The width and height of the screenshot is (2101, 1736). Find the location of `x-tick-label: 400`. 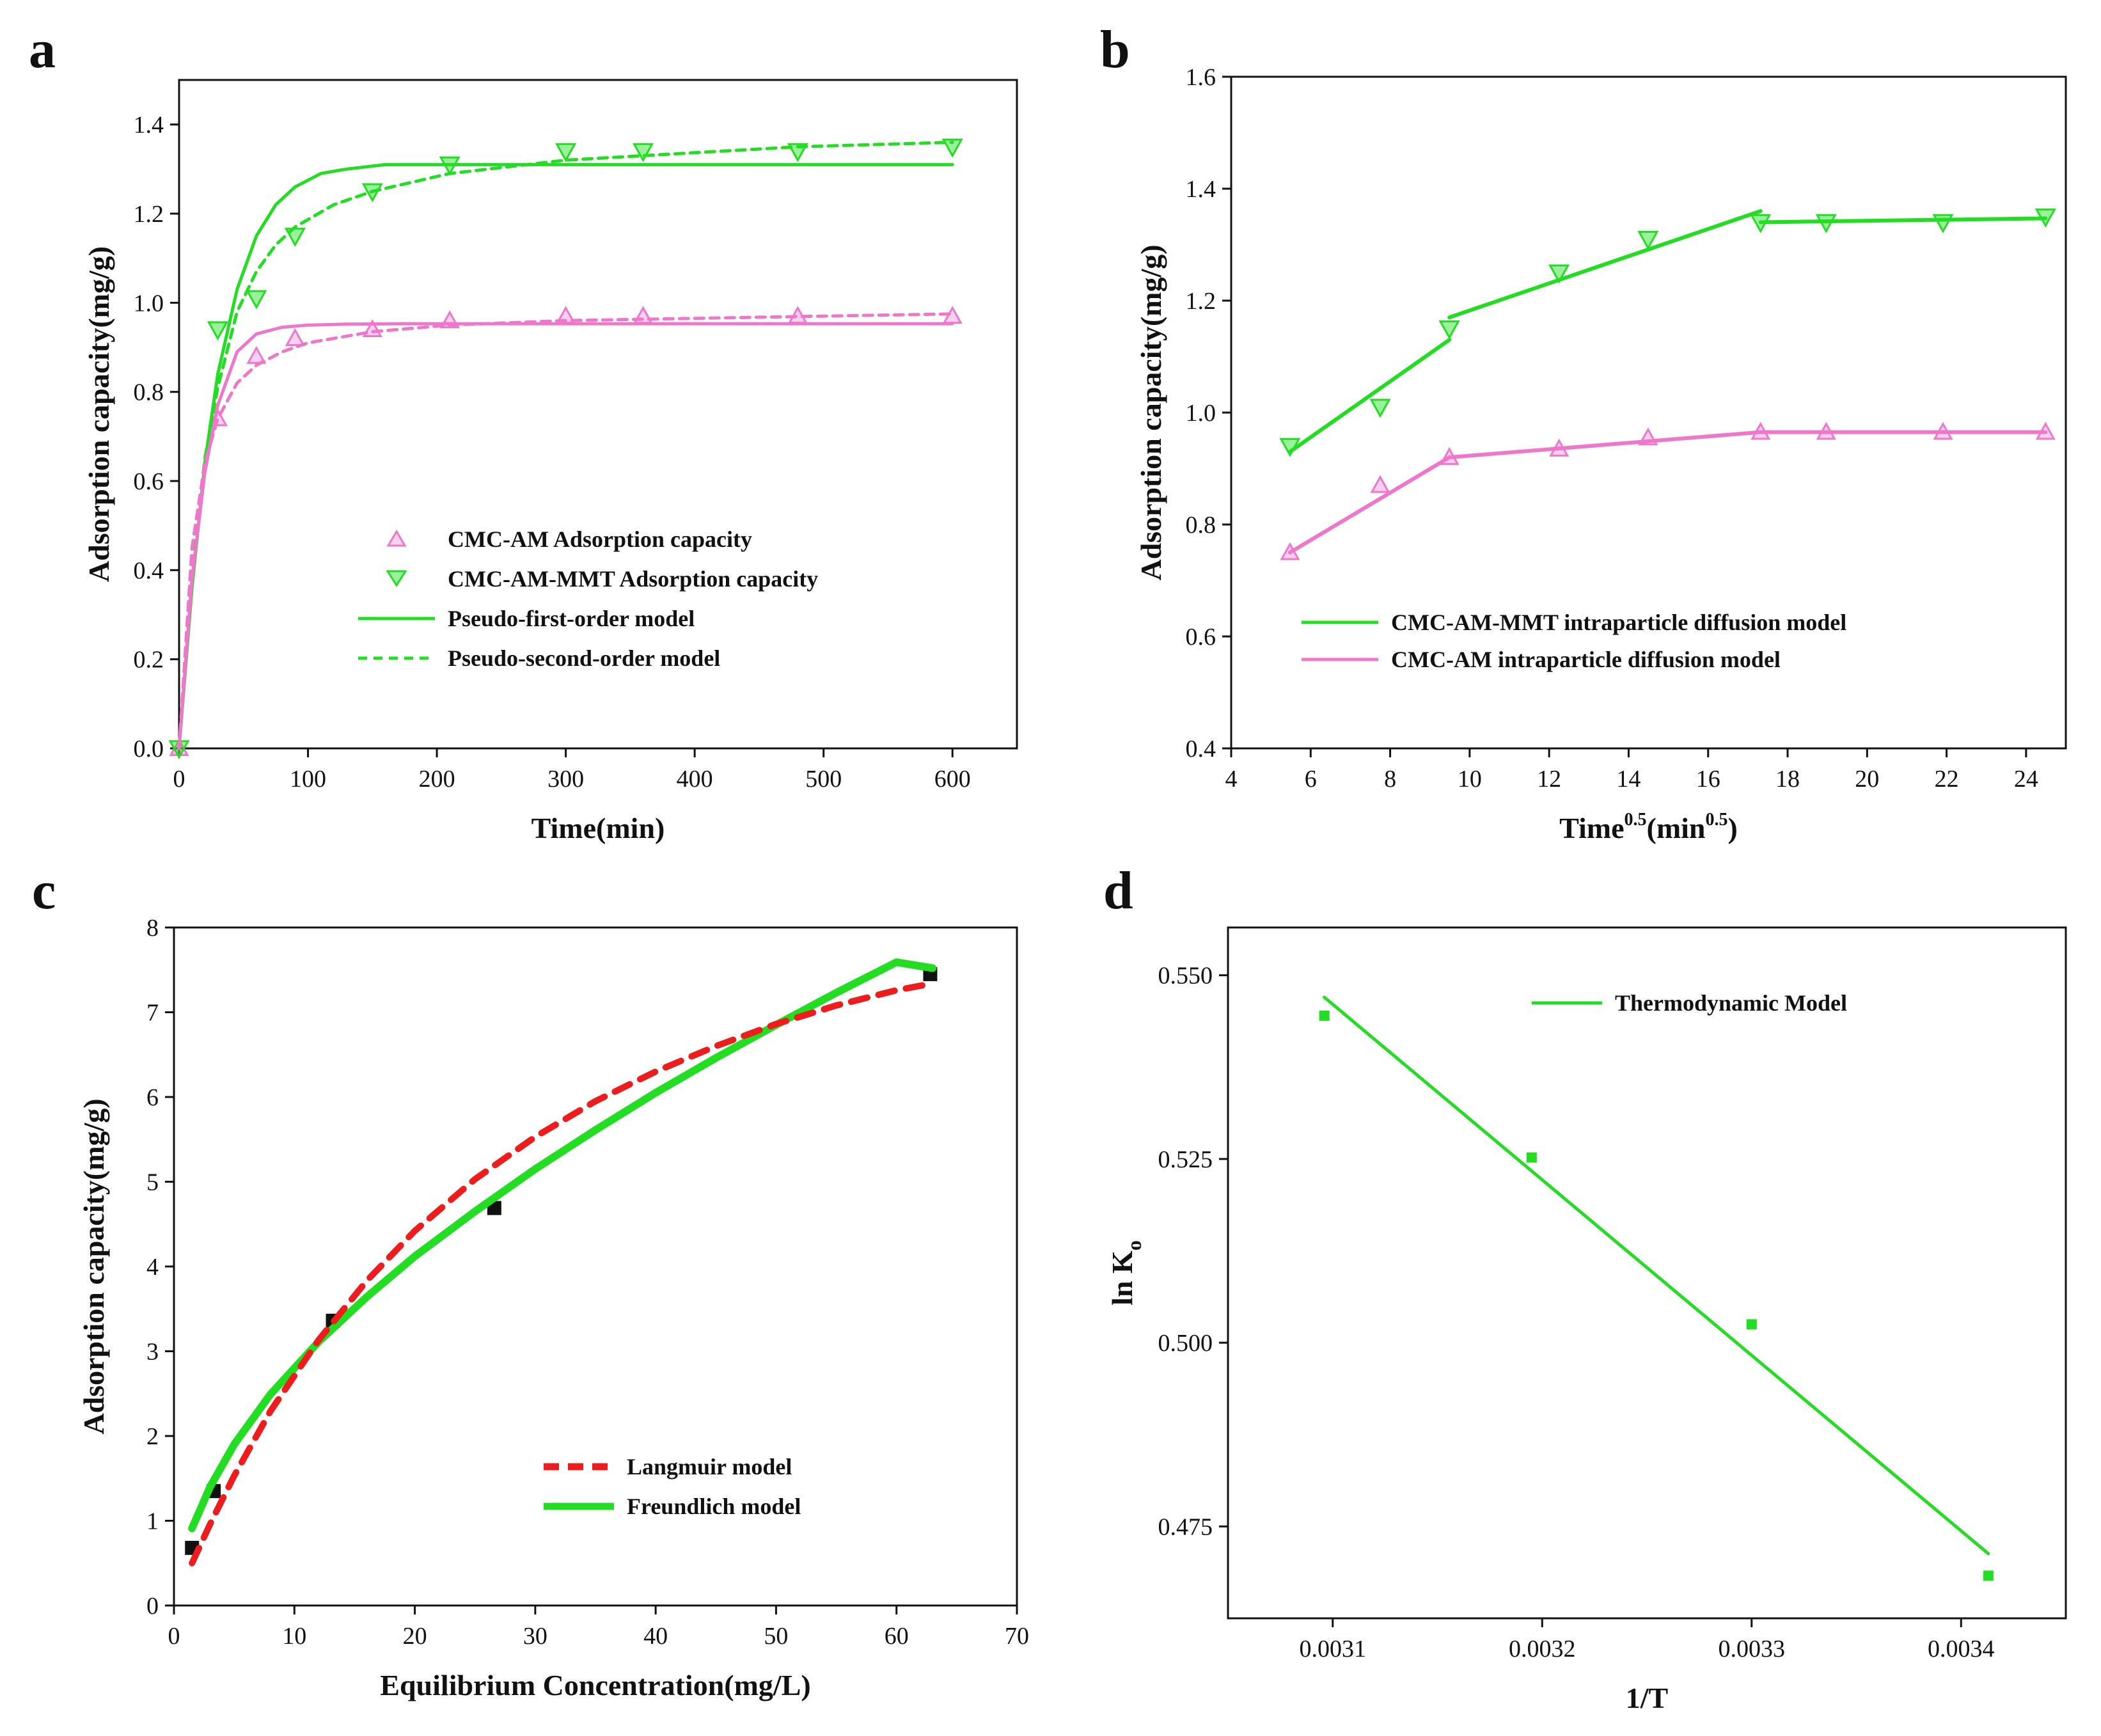

x-tick-label: 400 is located at coordinates (695, 779).